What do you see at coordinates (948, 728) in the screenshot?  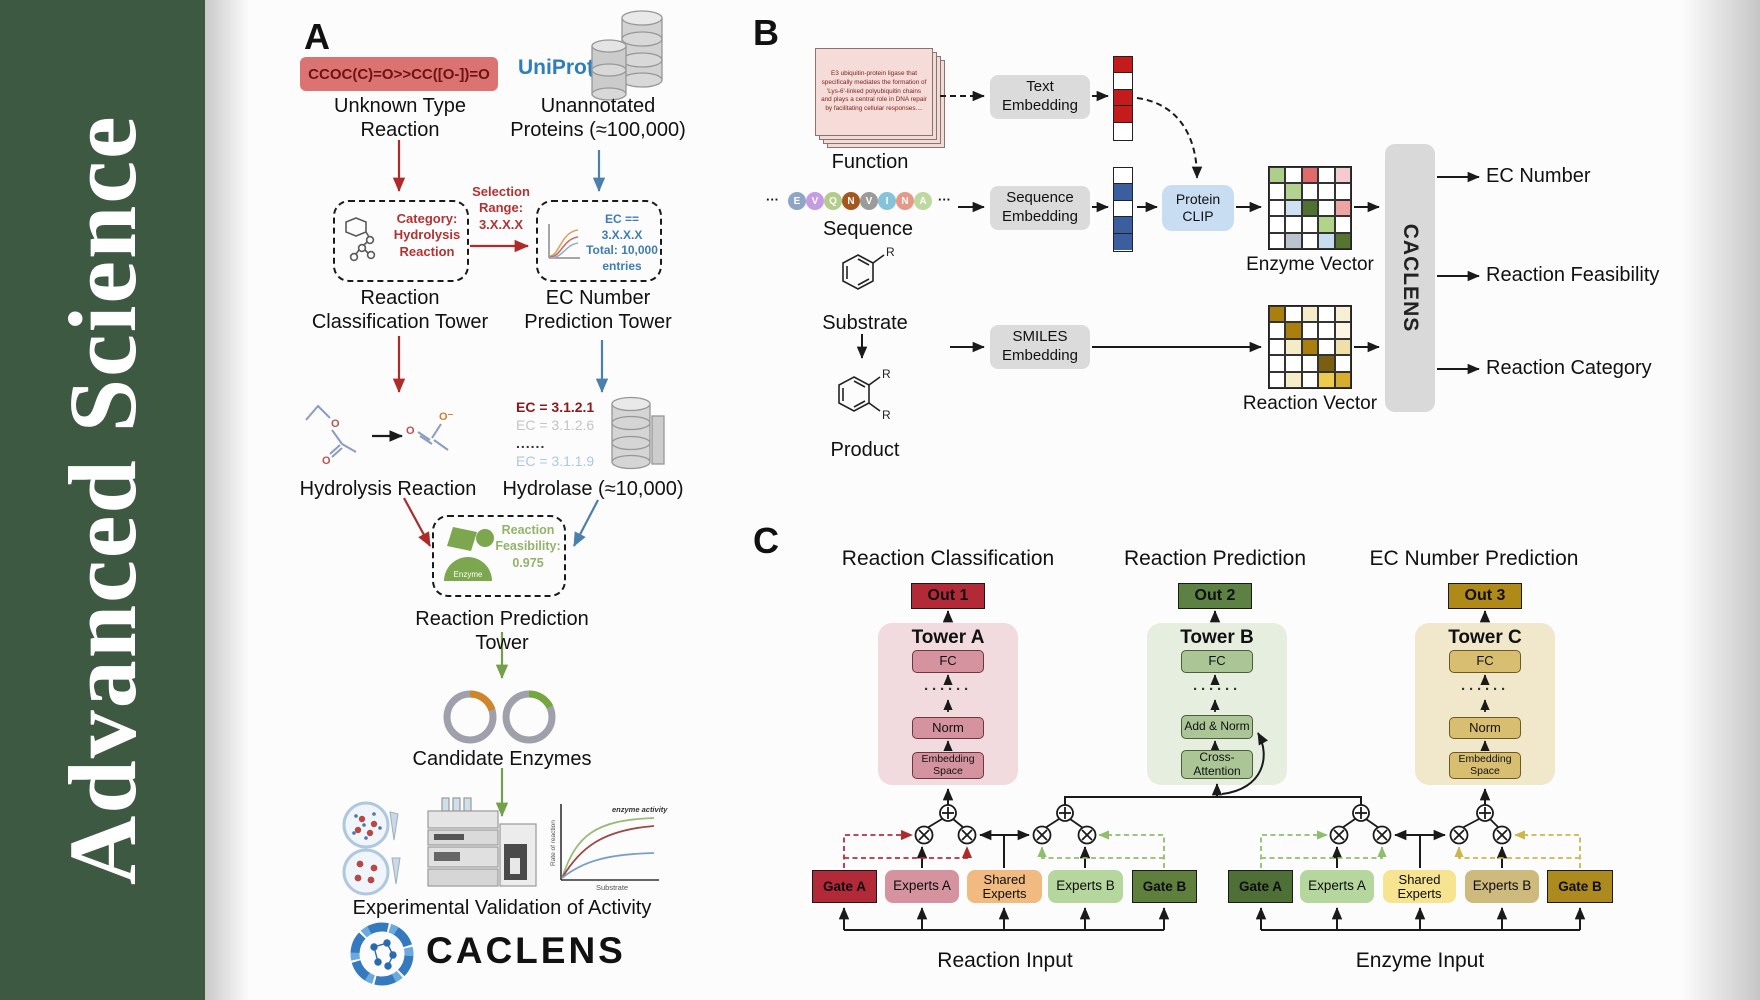 I see `tower-a-norm: Norm` at bounding box center [948, 728].